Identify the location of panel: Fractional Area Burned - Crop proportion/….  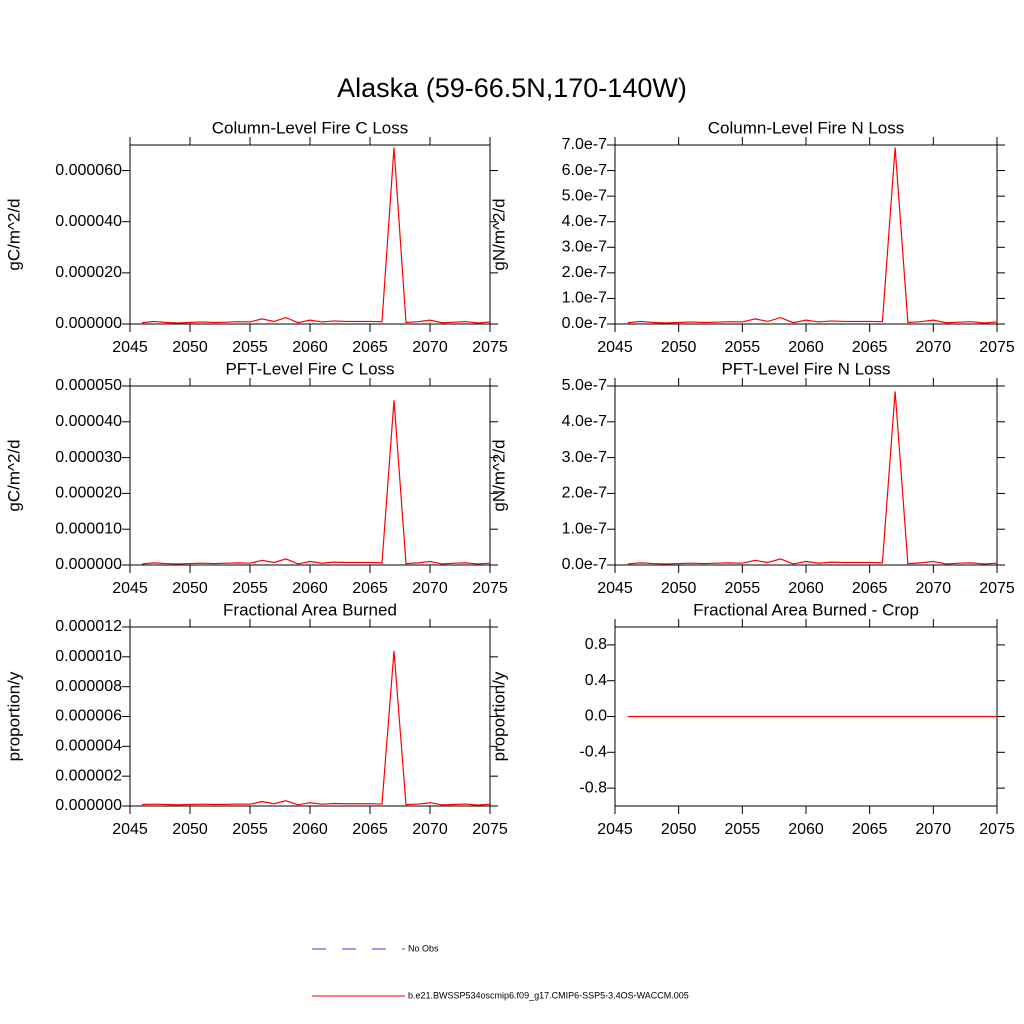
(751, 719).